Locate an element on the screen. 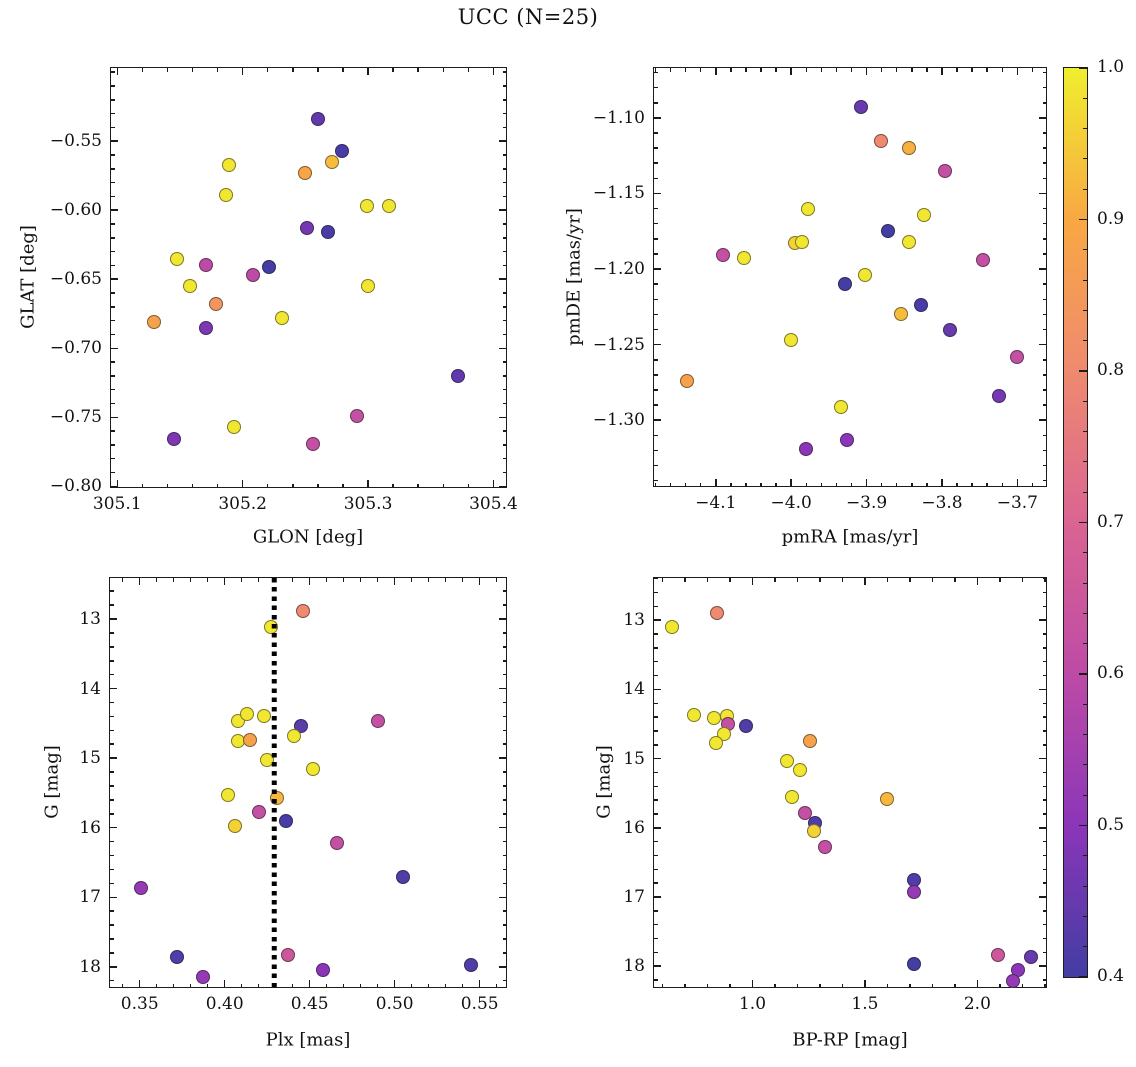 The image size is (1136, 1067). xaxis-label-pmra: pmRA [mas/yr] is located at coordinates (850, 537).